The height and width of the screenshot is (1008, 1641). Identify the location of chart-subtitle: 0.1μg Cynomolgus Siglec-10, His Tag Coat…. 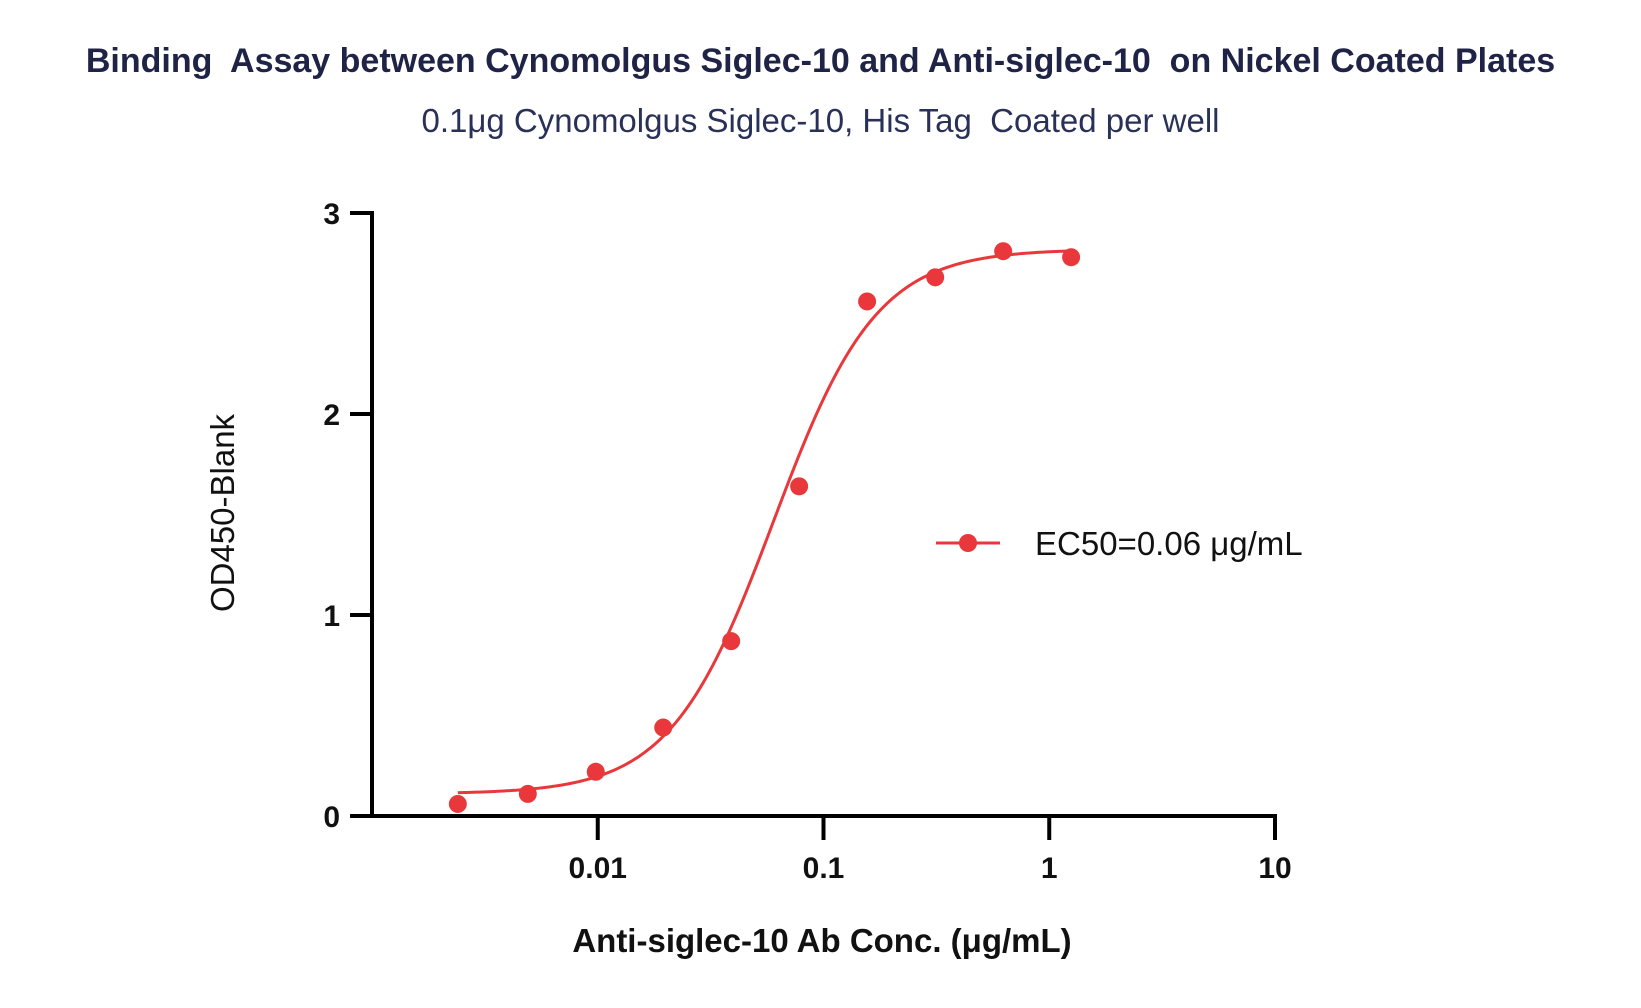
(820, 120).